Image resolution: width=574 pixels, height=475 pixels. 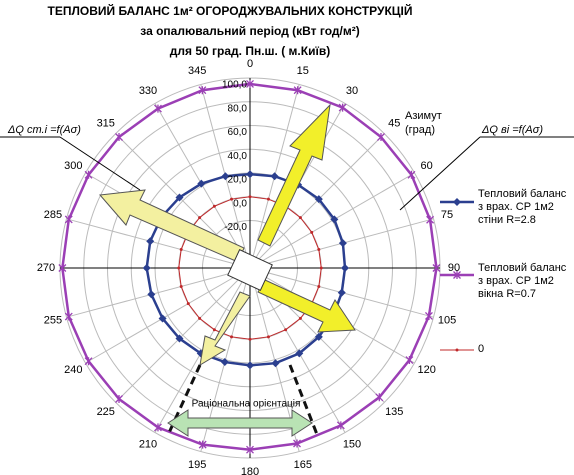 What do you see at coordinates (246, 404) in the screenshot?
I see `annotation: Раціональна орієнтація` at bounding box center [246, 404].